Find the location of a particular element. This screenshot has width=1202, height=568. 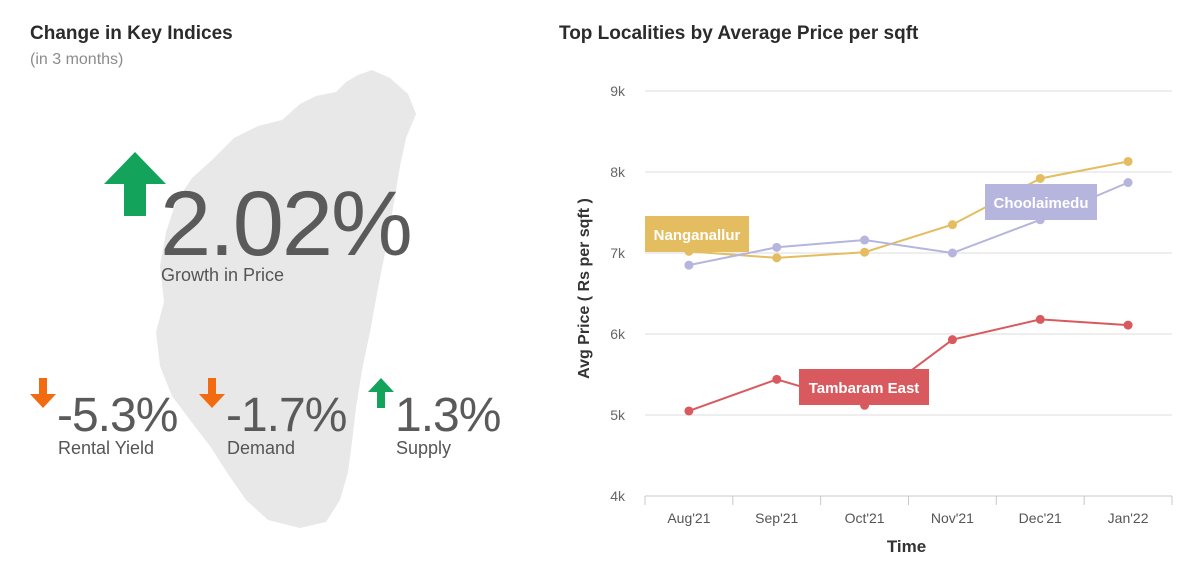

y-tick-label: 6k is located at coordinates (618, 334).